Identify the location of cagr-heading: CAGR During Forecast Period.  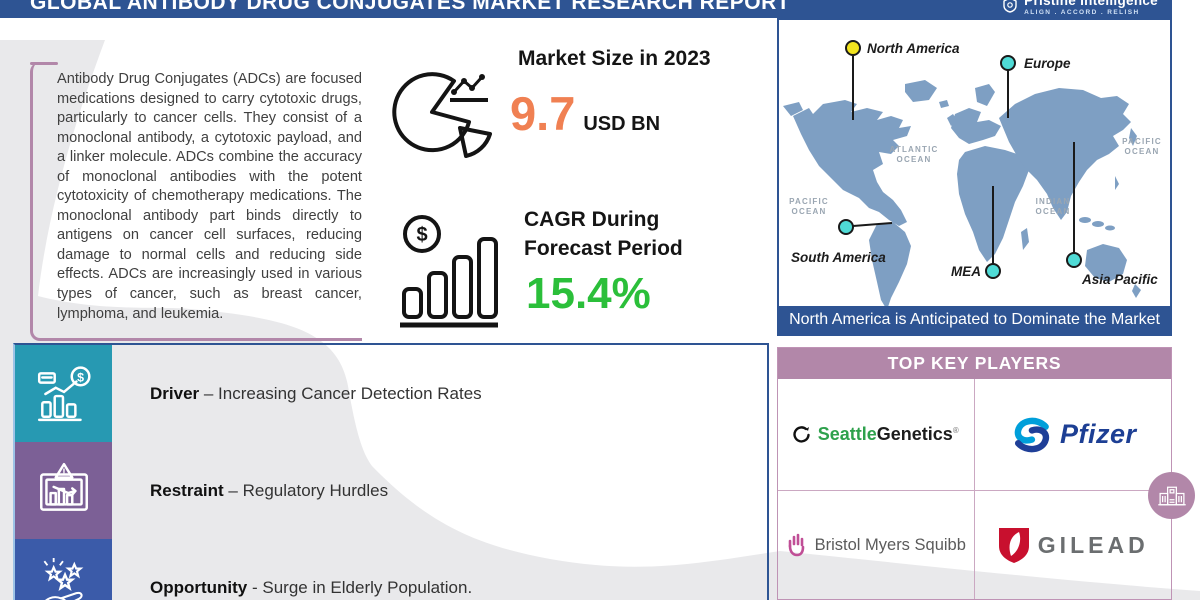
(603, 234).